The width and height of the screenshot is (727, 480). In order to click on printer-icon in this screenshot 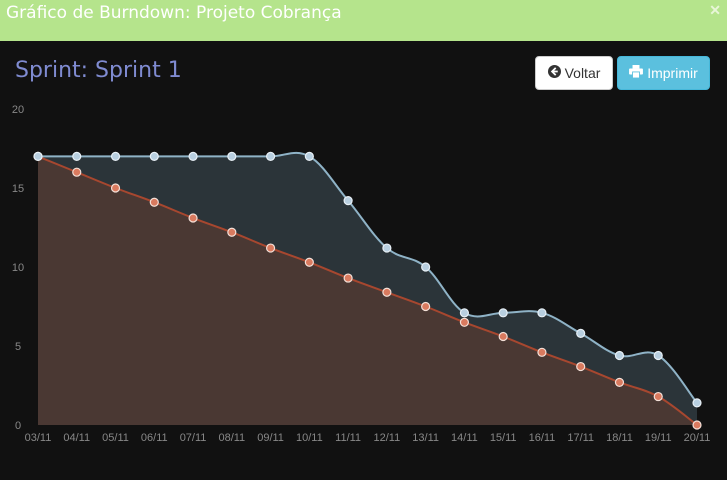, I will do `click(636, 73)`.